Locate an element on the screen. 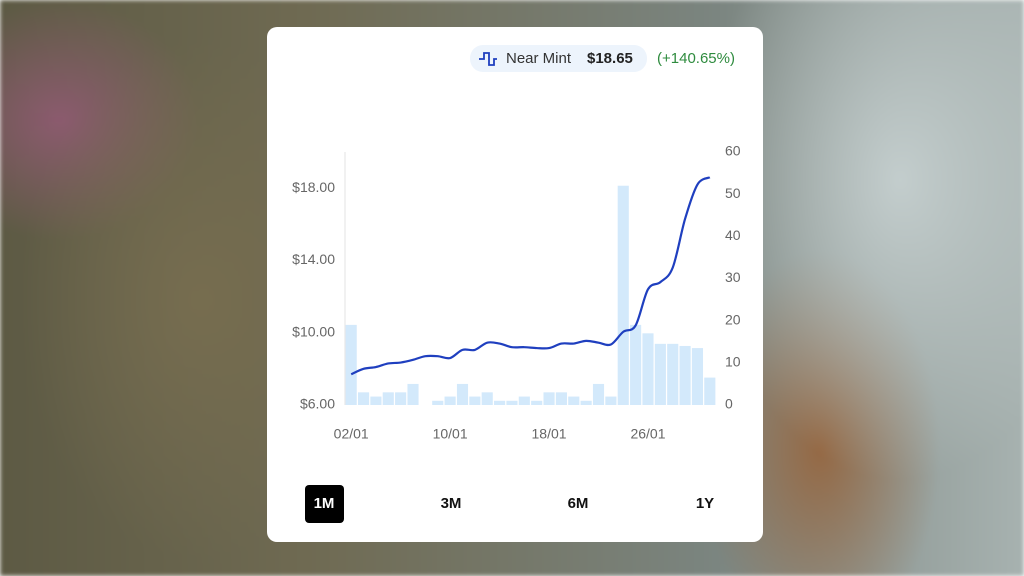 This screenshot has height=576, width=1024. condition: Near Mint is located at coordinates (539, 58).